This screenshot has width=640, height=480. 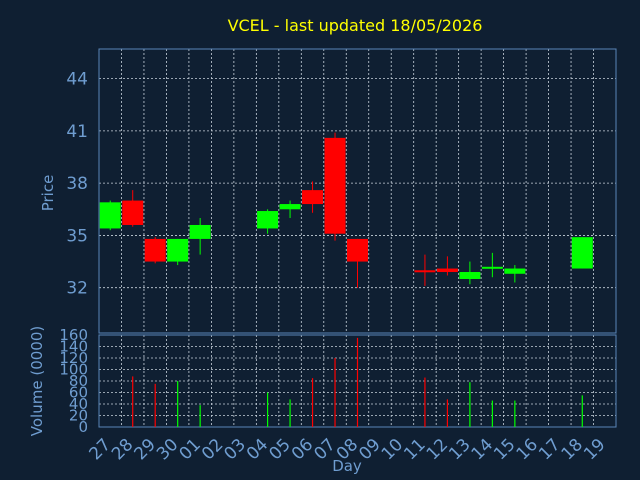 I want to click on price-tick-label: 35, so click(x=77, y=236).